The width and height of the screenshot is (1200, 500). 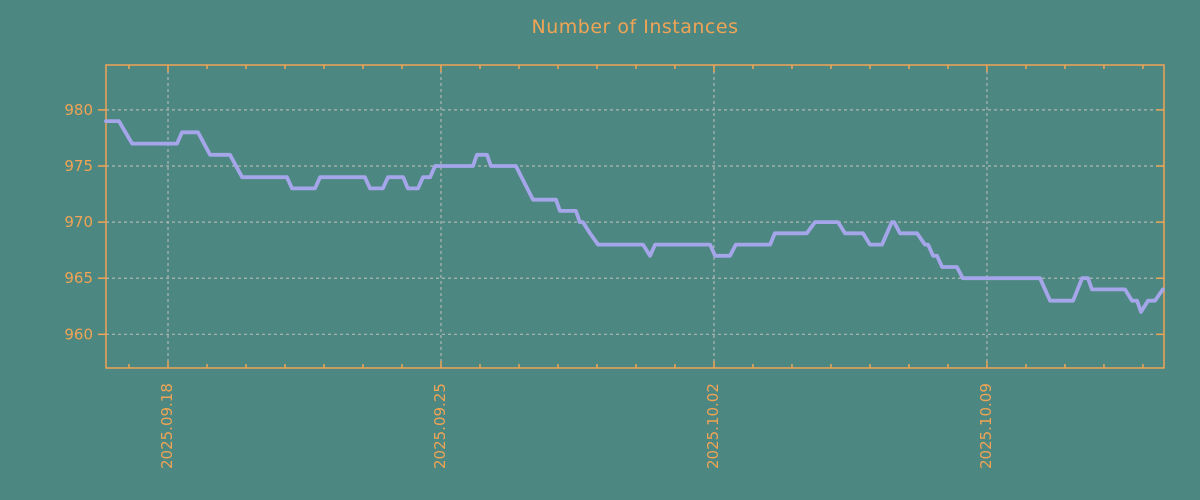 What do you see at coordinates (713, 426) in the screenshot?
I see `x-tick-label: 2025.10.02` at bounding box center [713, 426].